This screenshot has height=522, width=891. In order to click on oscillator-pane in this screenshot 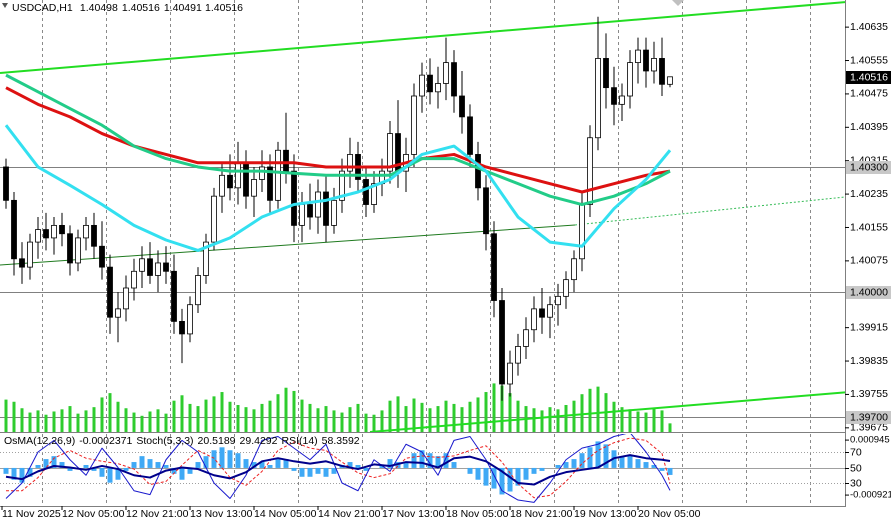, I will do `click(422, 470)`.